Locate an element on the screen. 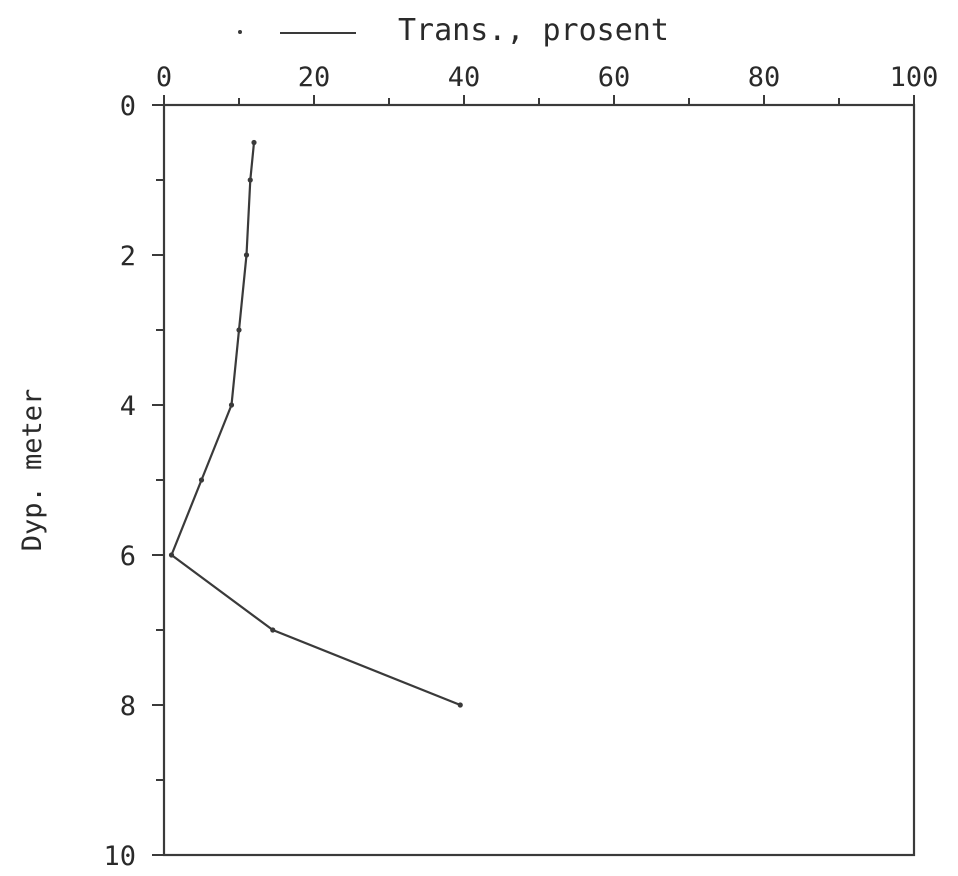 This screenshot has height=876, width=958. x-tick-label: 20 is located at coordinates (314, 77).